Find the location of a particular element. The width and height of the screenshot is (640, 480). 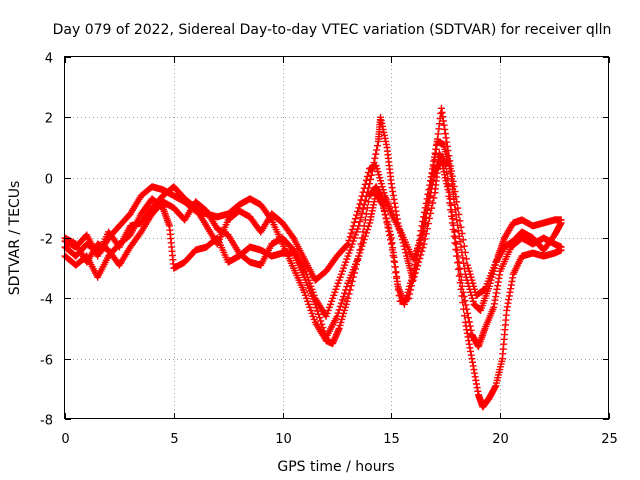

y-tick-label: 2 is located at coordinates (49, 119).